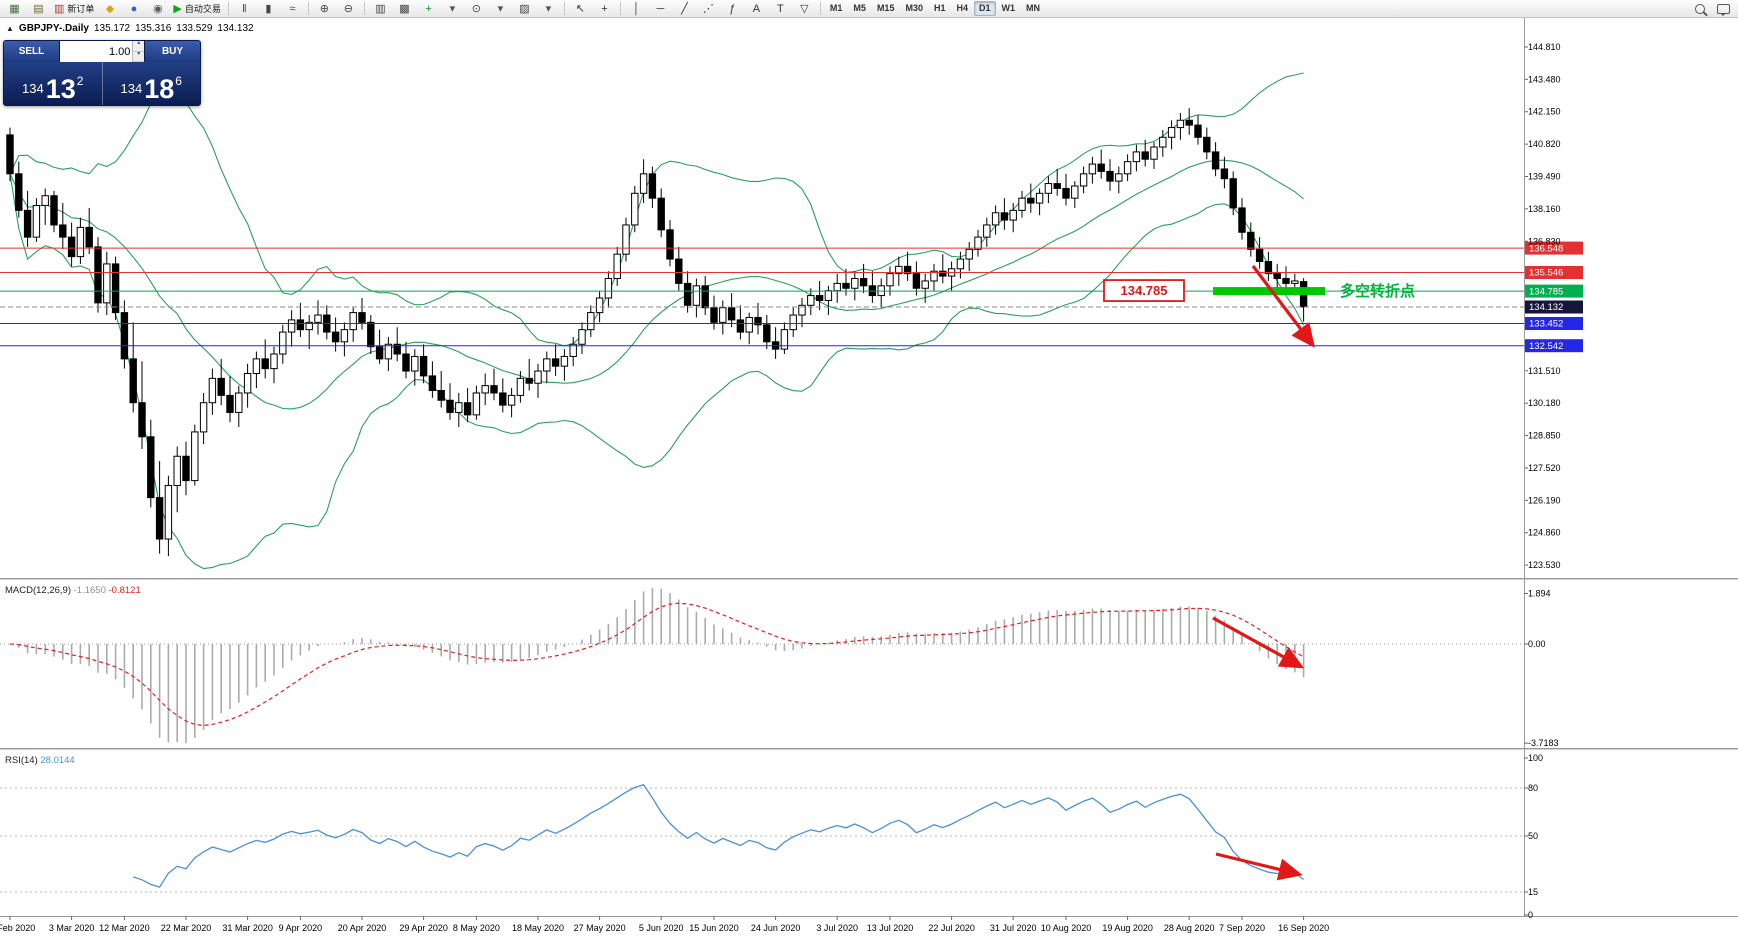 The width and height of the screenshot is (1738, 942). I want to click on sell-price: 134 13 2, so click(53, 83).